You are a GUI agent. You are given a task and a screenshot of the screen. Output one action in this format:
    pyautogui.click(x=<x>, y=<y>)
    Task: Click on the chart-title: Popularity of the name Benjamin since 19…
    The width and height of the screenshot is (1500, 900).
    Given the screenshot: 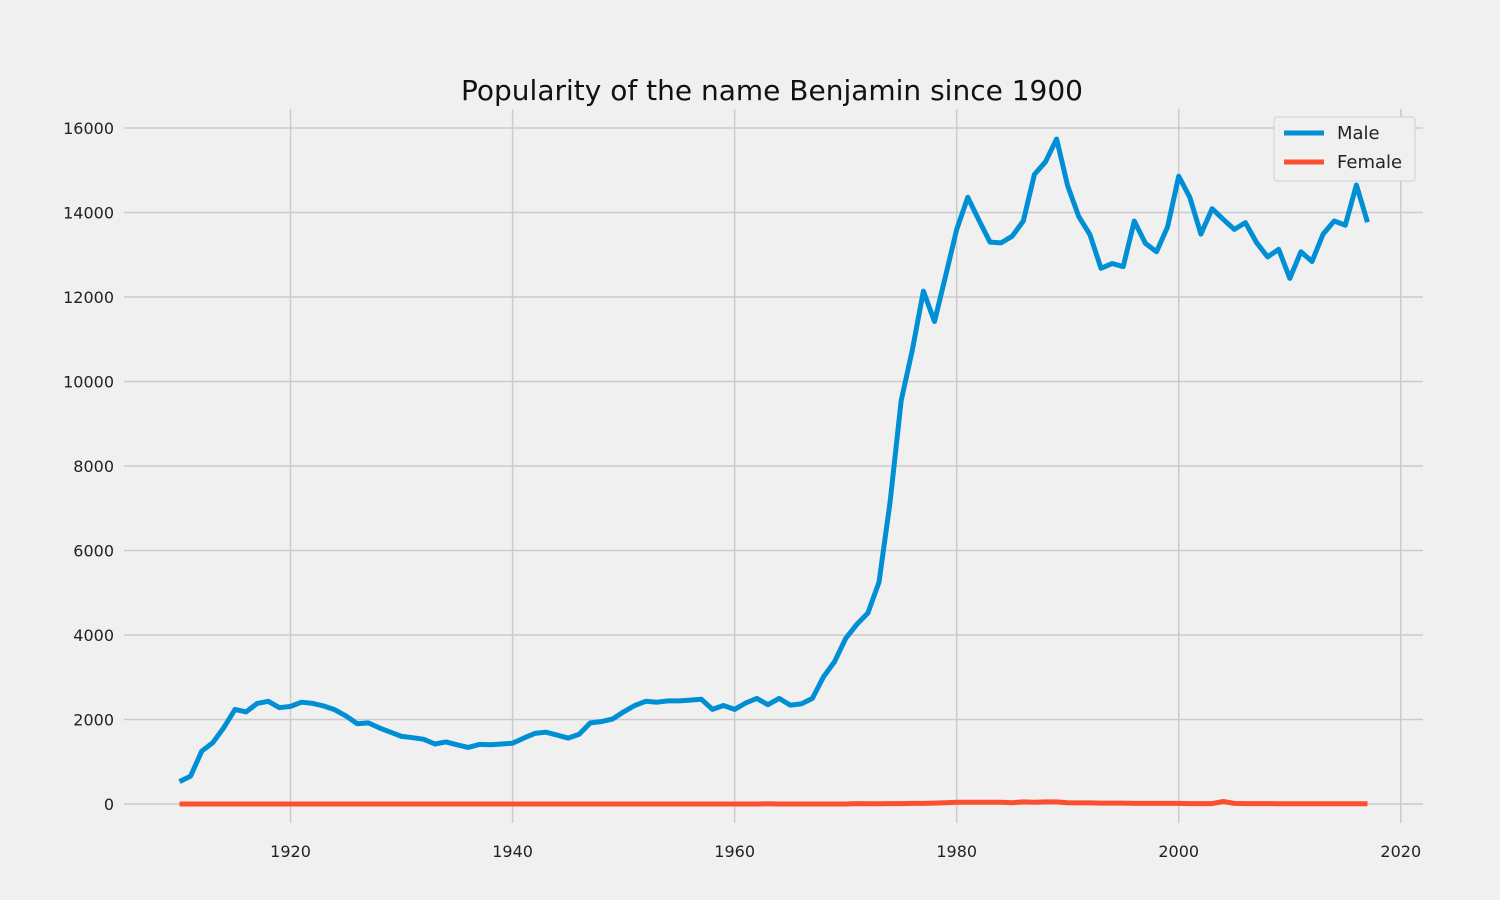 What is the action you would take?
    pyautogui.click(x=772, y=90)
    